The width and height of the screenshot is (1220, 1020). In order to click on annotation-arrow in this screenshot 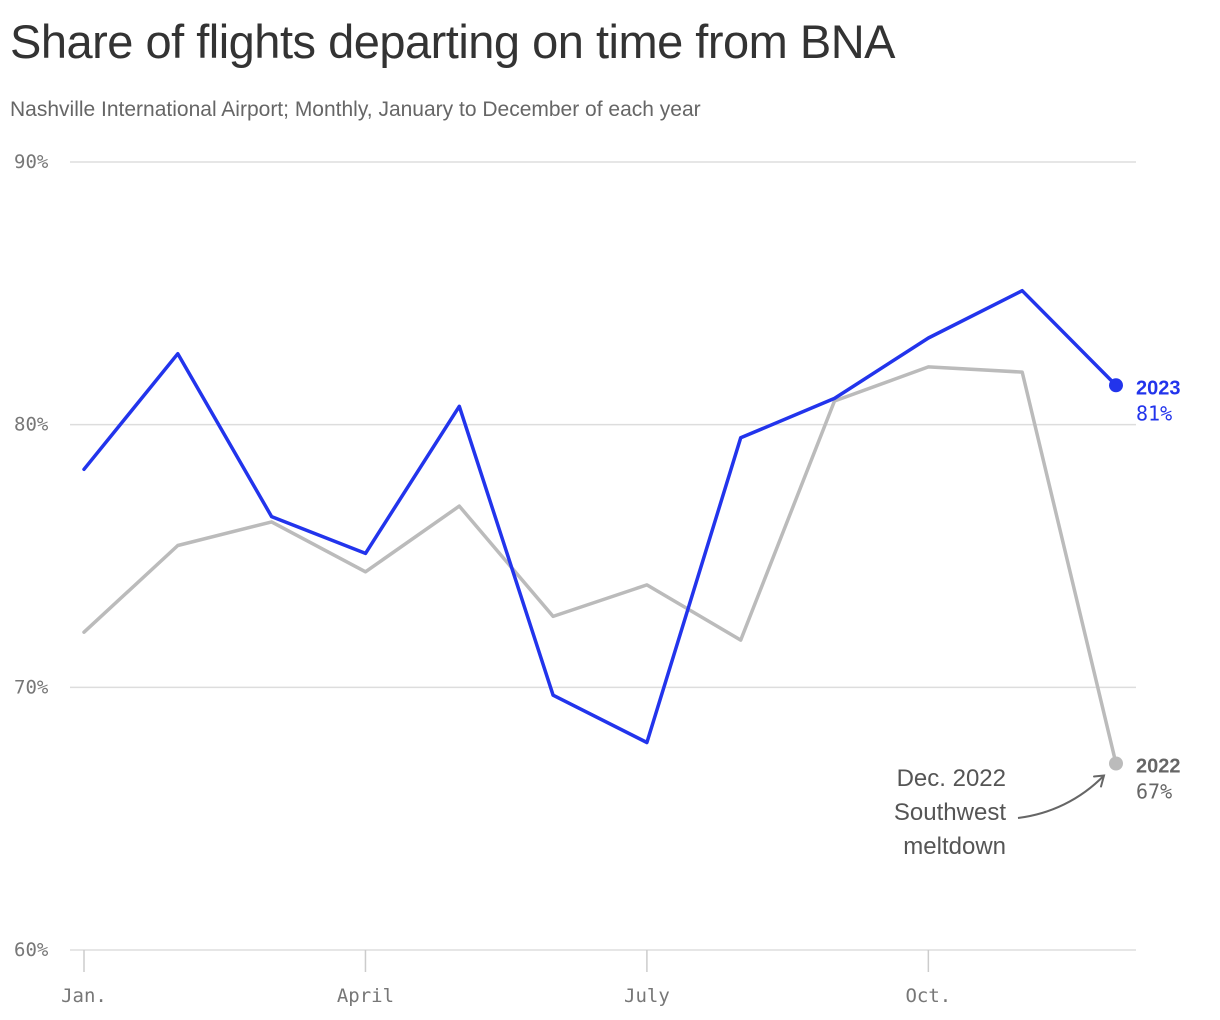, I will do `click(1061, 796)`.